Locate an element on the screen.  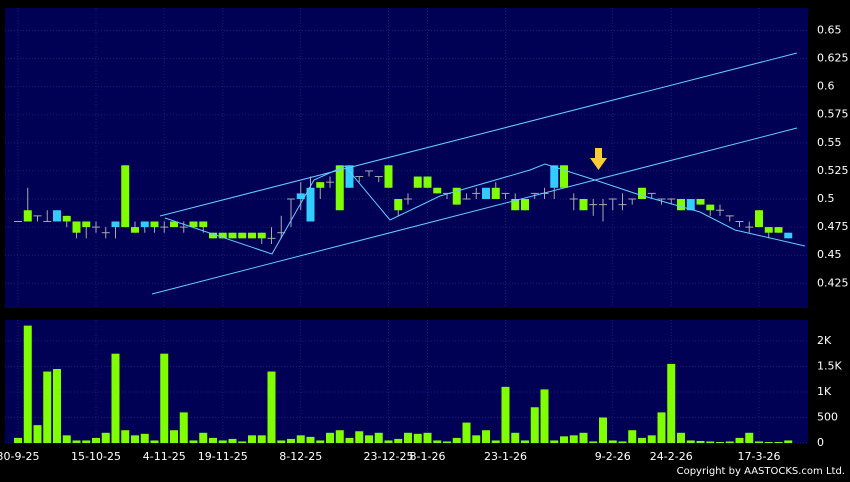
x-tick-label: 17-3-26 is located at coordinates (759, 456).